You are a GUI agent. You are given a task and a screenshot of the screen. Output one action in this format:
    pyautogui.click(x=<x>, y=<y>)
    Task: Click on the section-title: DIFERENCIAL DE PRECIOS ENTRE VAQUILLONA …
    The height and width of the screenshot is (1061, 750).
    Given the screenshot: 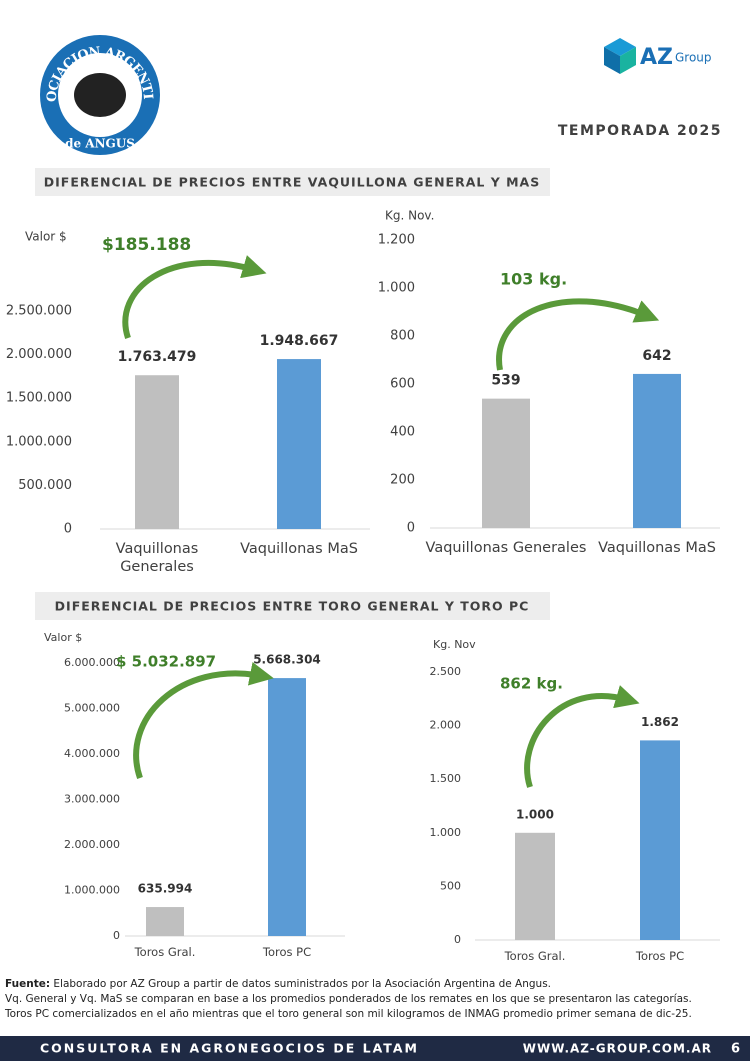 What is the action you would take?
    pyautogui.click(x=292, y=182)
    